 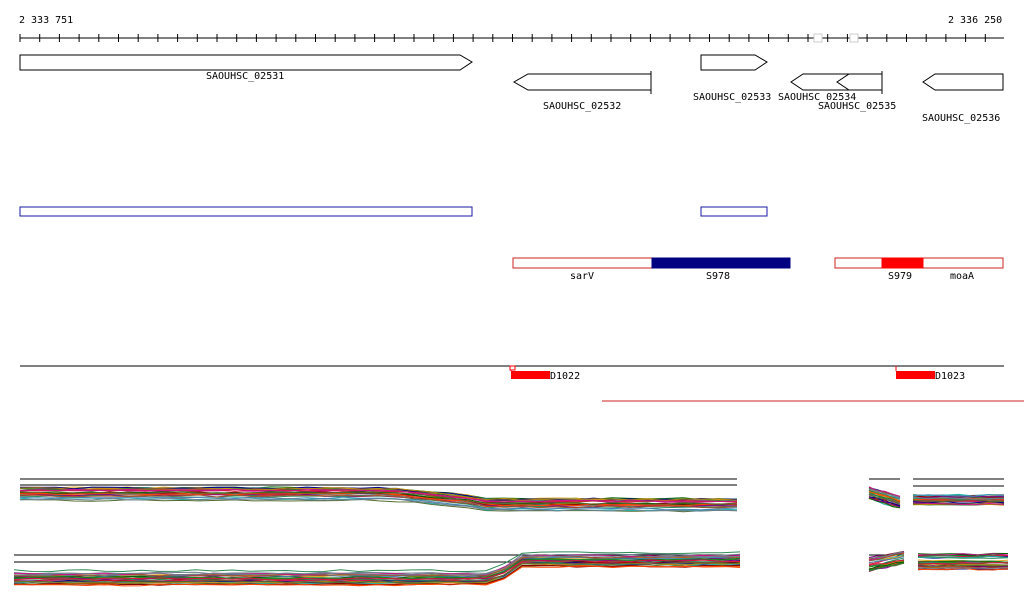 I want to click on ruler-start-label: 2 333 751, so click(x=46, y=20).